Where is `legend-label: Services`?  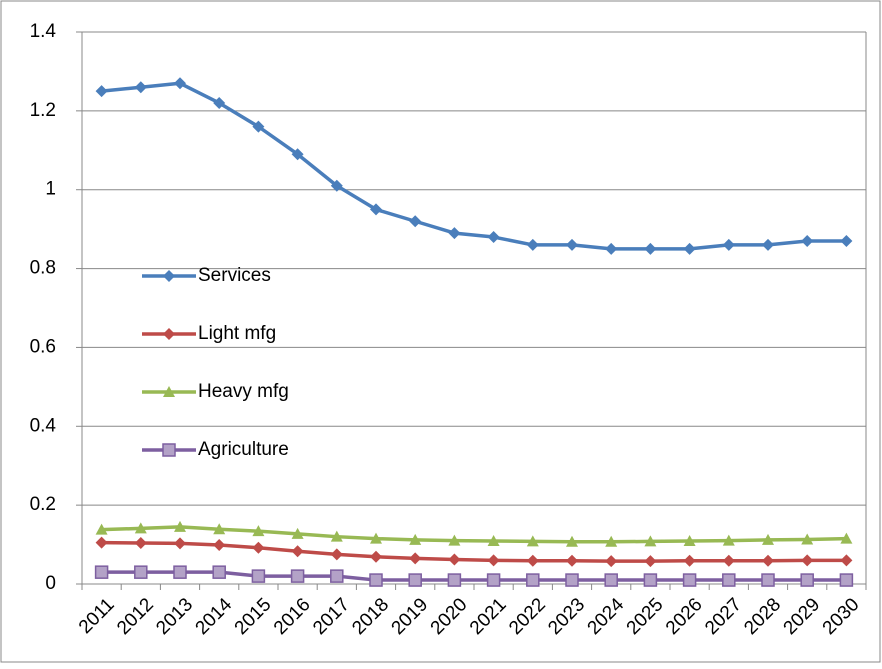 legend-label: Services is located at coordinates (234, 275).